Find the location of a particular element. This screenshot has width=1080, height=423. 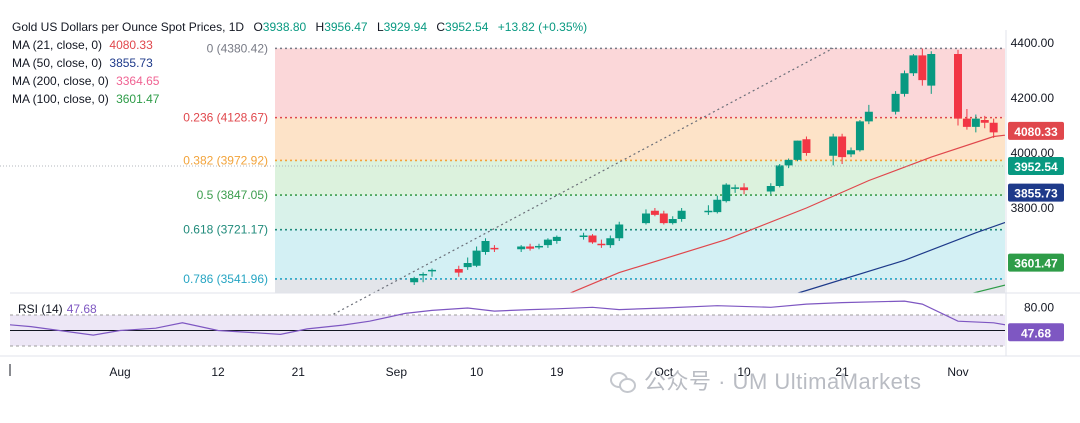

price-axis: 3800.00 4000.00 4200.00 4400.00 is located at coordinates (1033, 125).